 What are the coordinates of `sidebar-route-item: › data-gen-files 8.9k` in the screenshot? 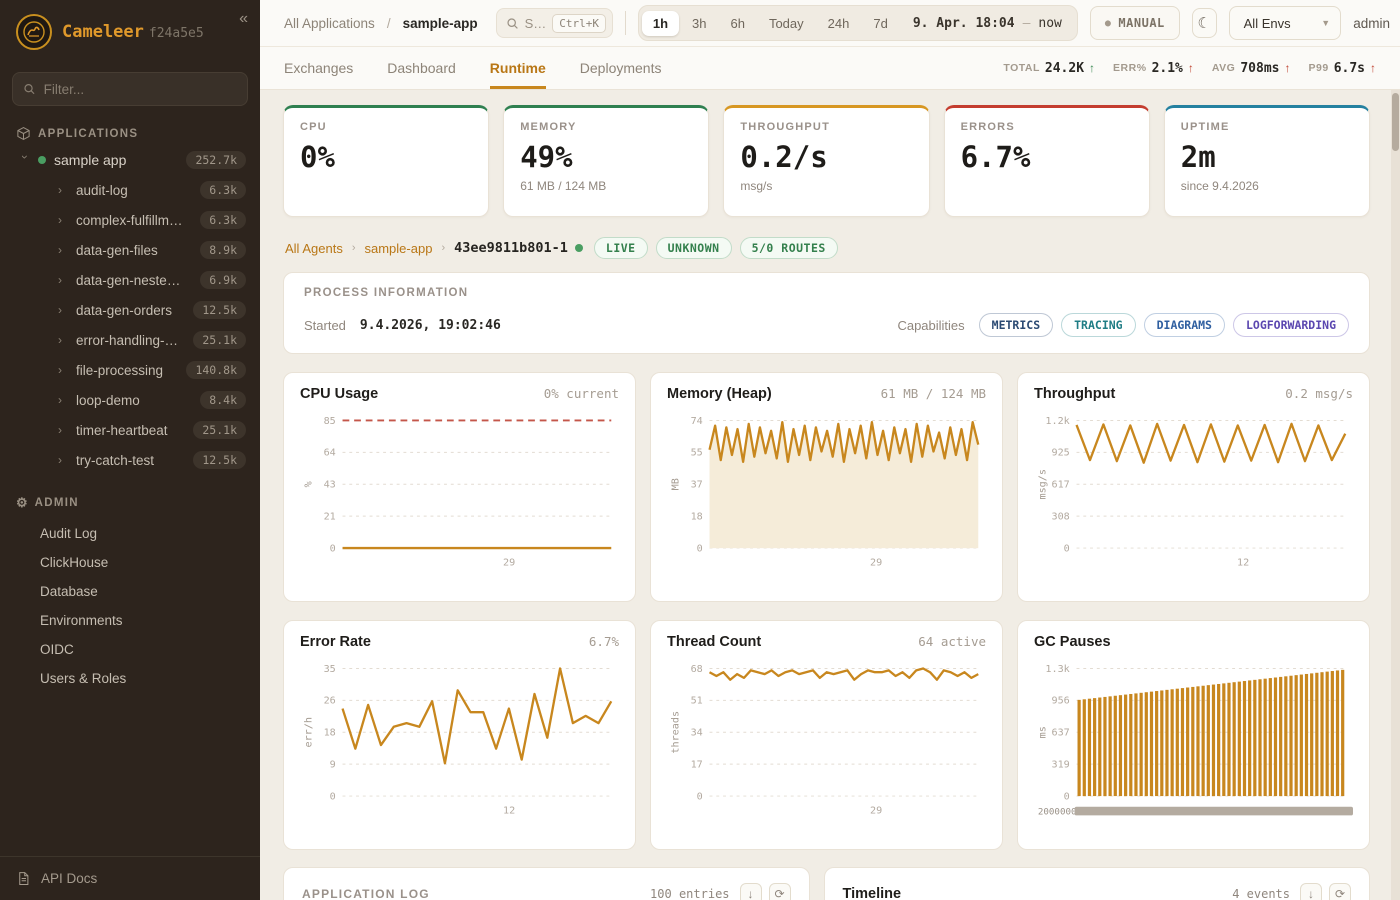 It's located at (130, 250).